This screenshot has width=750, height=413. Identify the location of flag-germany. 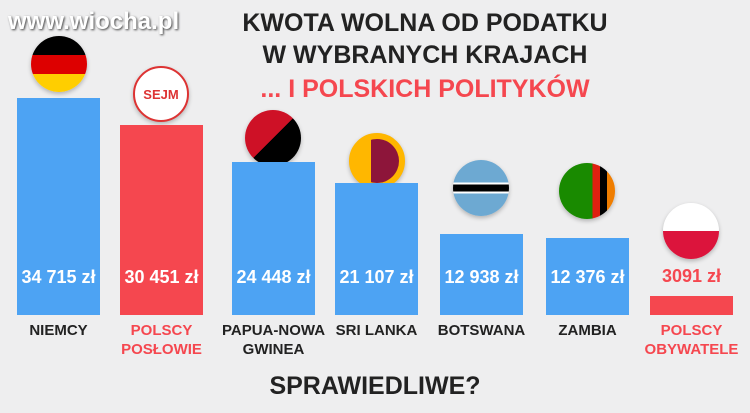
(59, 64).